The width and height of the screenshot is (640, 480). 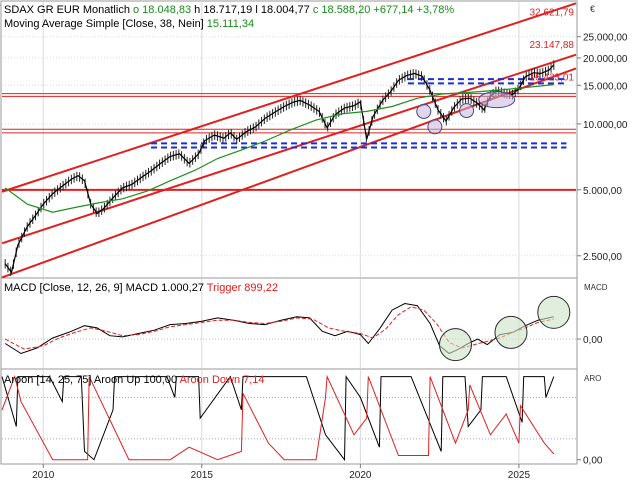 What do you see at coordinates (43, 10) in the screenshot?
I see `symbol-name: SDAX GR EUR` at bounding box center [43, 10].